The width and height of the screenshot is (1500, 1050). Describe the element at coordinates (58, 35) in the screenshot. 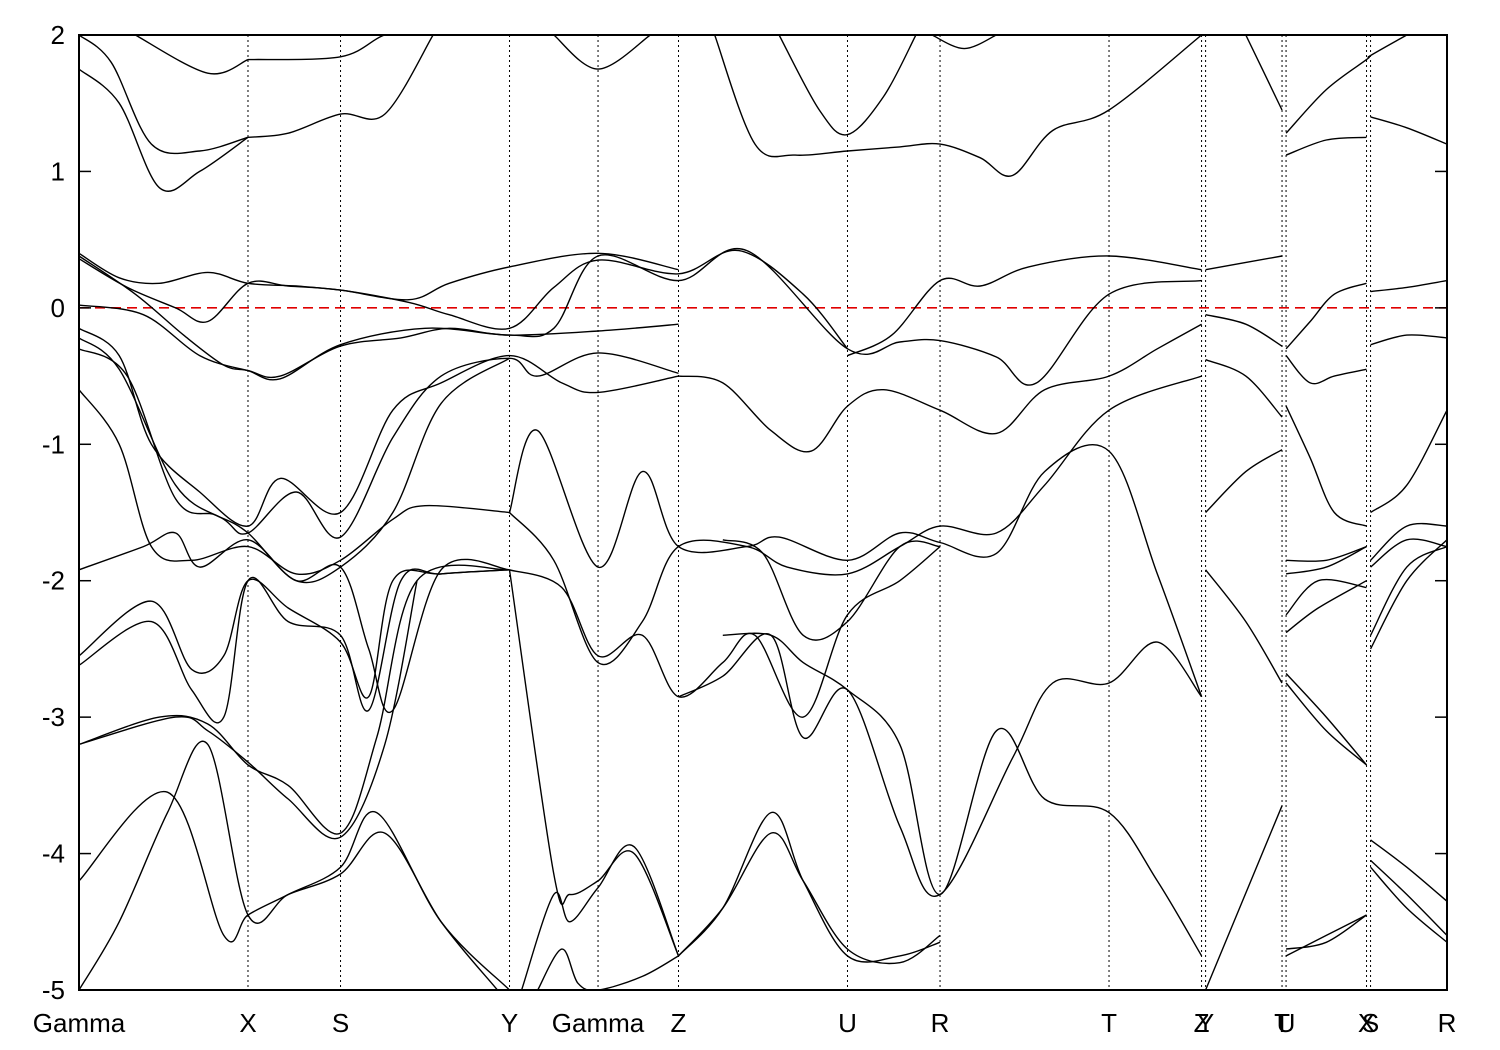

I see `y-tick-label: 2` at that location.